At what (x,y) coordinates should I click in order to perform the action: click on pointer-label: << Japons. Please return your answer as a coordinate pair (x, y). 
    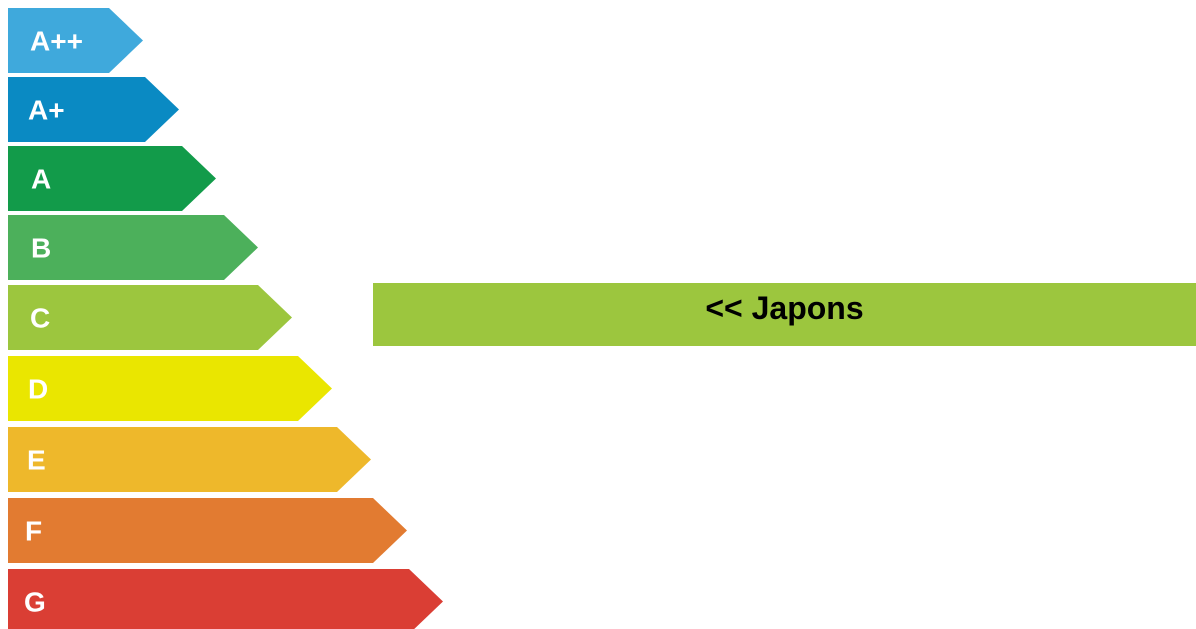
    Looking at the image, I should click on (784, 308).